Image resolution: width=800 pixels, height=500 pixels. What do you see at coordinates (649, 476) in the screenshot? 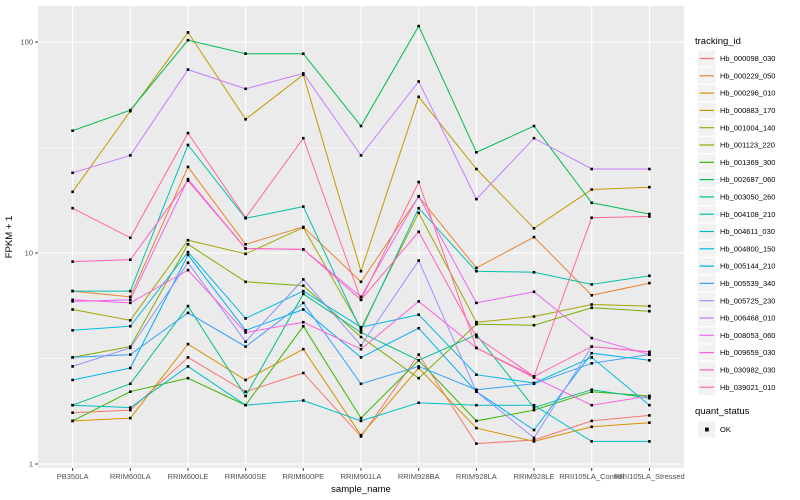
I see `x-tick-label: RRII105LA_Stressed` at bounding box center [649, 476].